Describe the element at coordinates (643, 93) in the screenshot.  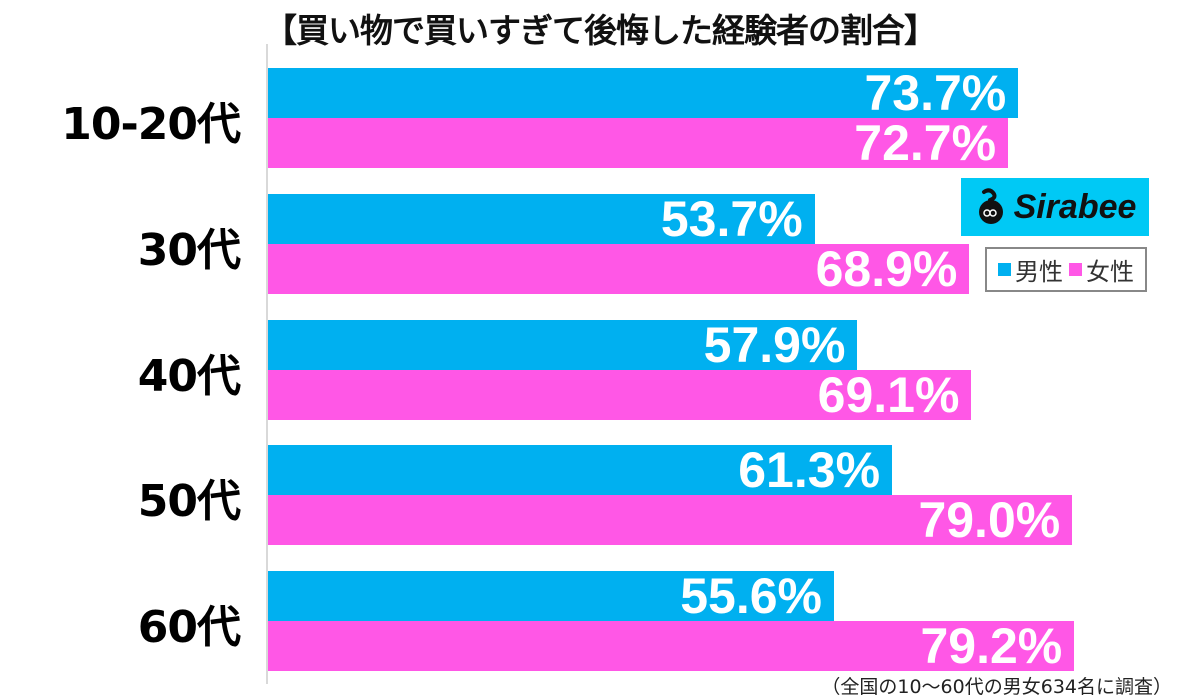
I see `bar-male: 73.7%` at that location.